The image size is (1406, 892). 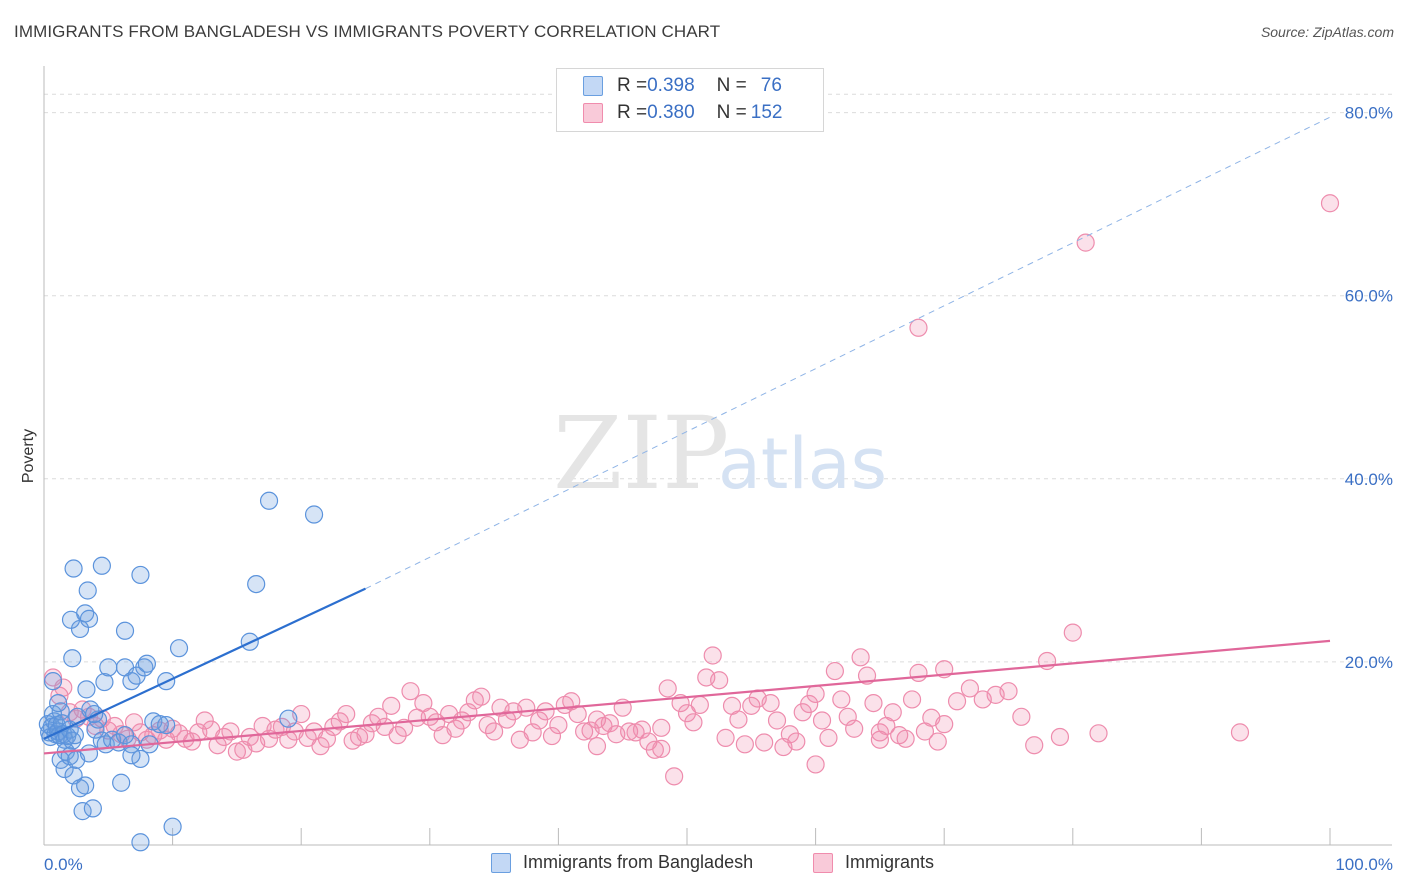 What do you see at coordinates (1369, 662) in the screenshot?
I see `y-tick-label: 20.0%` at bounding box center [1369, 662].